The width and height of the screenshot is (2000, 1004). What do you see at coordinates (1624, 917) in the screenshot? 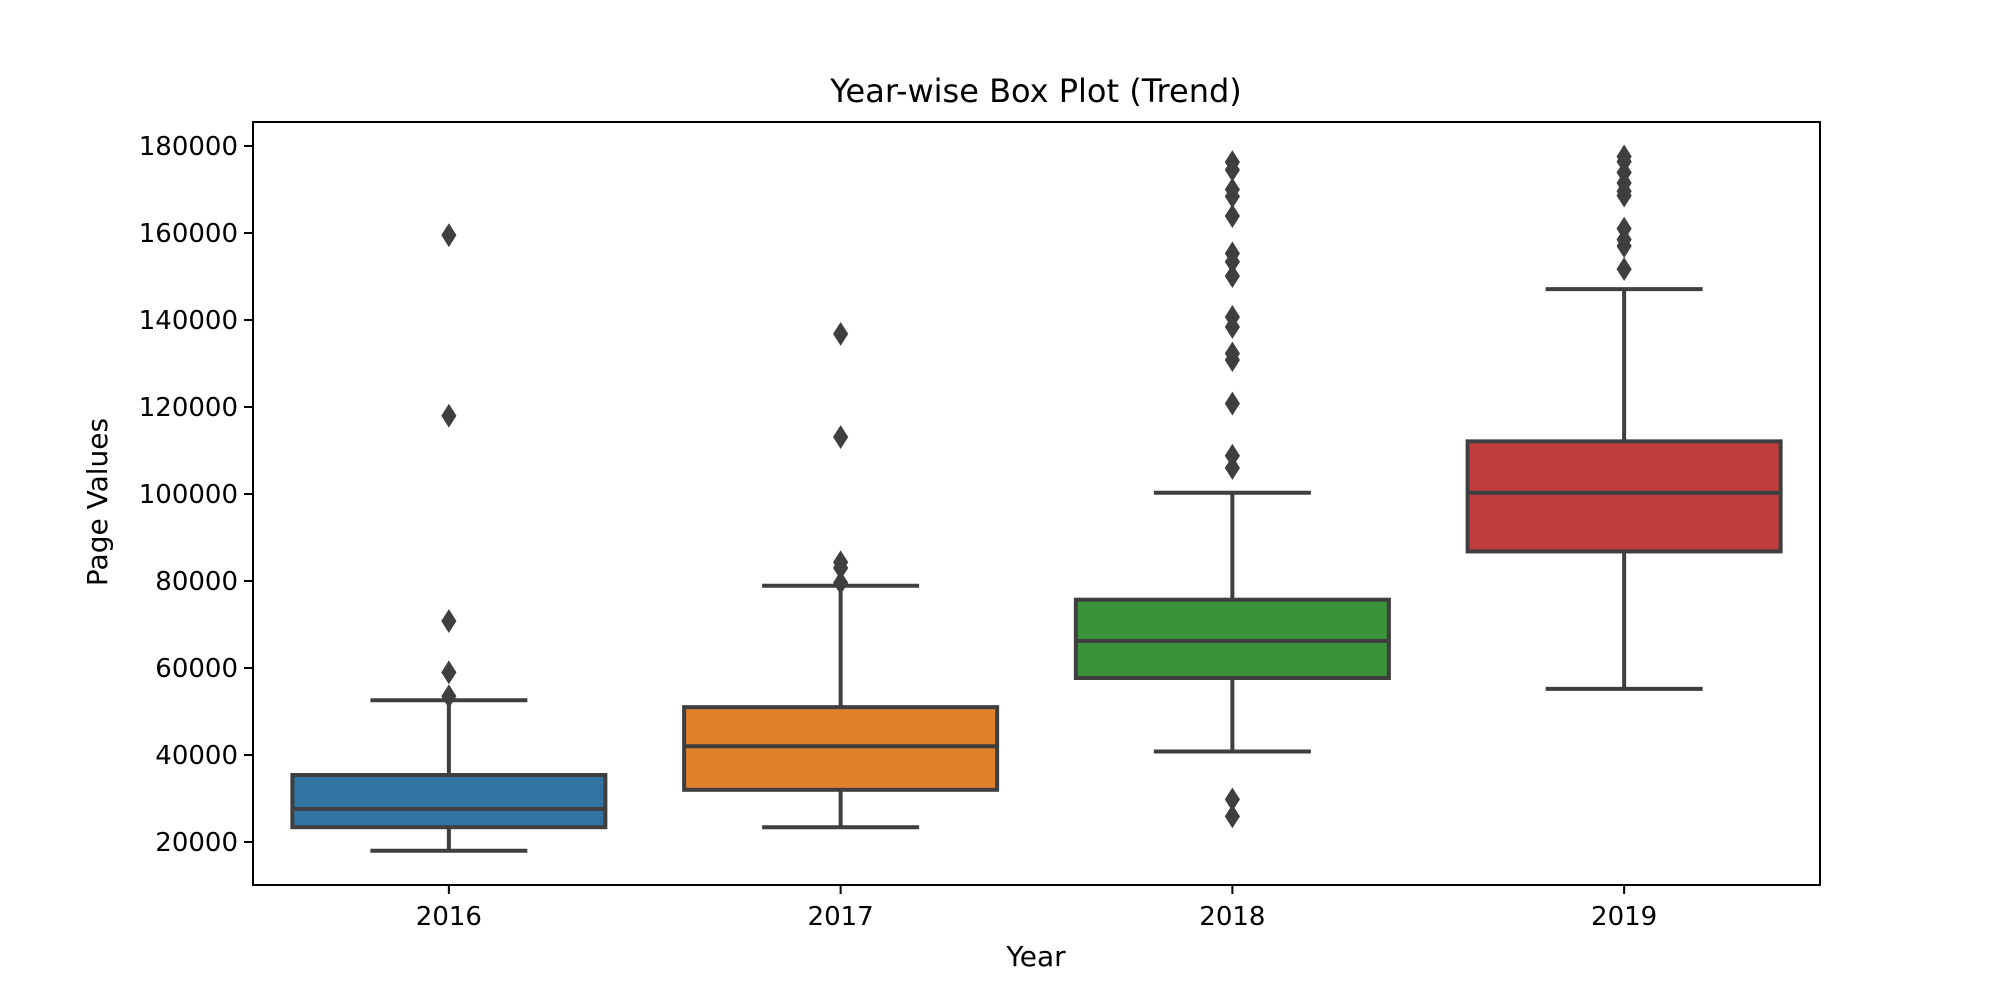
I see `x-tick-label: 2019` at bounding box center [1624, 917].